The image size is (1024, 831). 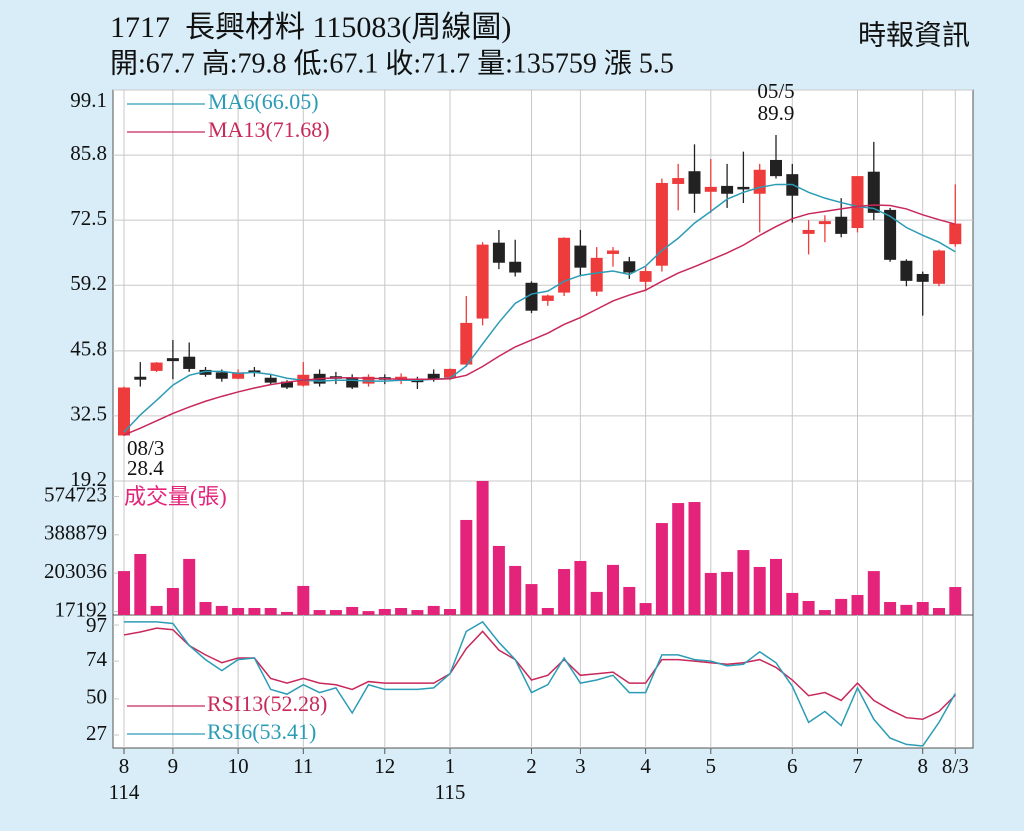 What do you see at coordinates (88, 479) in the screenshot?
I see `y-tick-label: 19.2` at bounding box center [88, 479].